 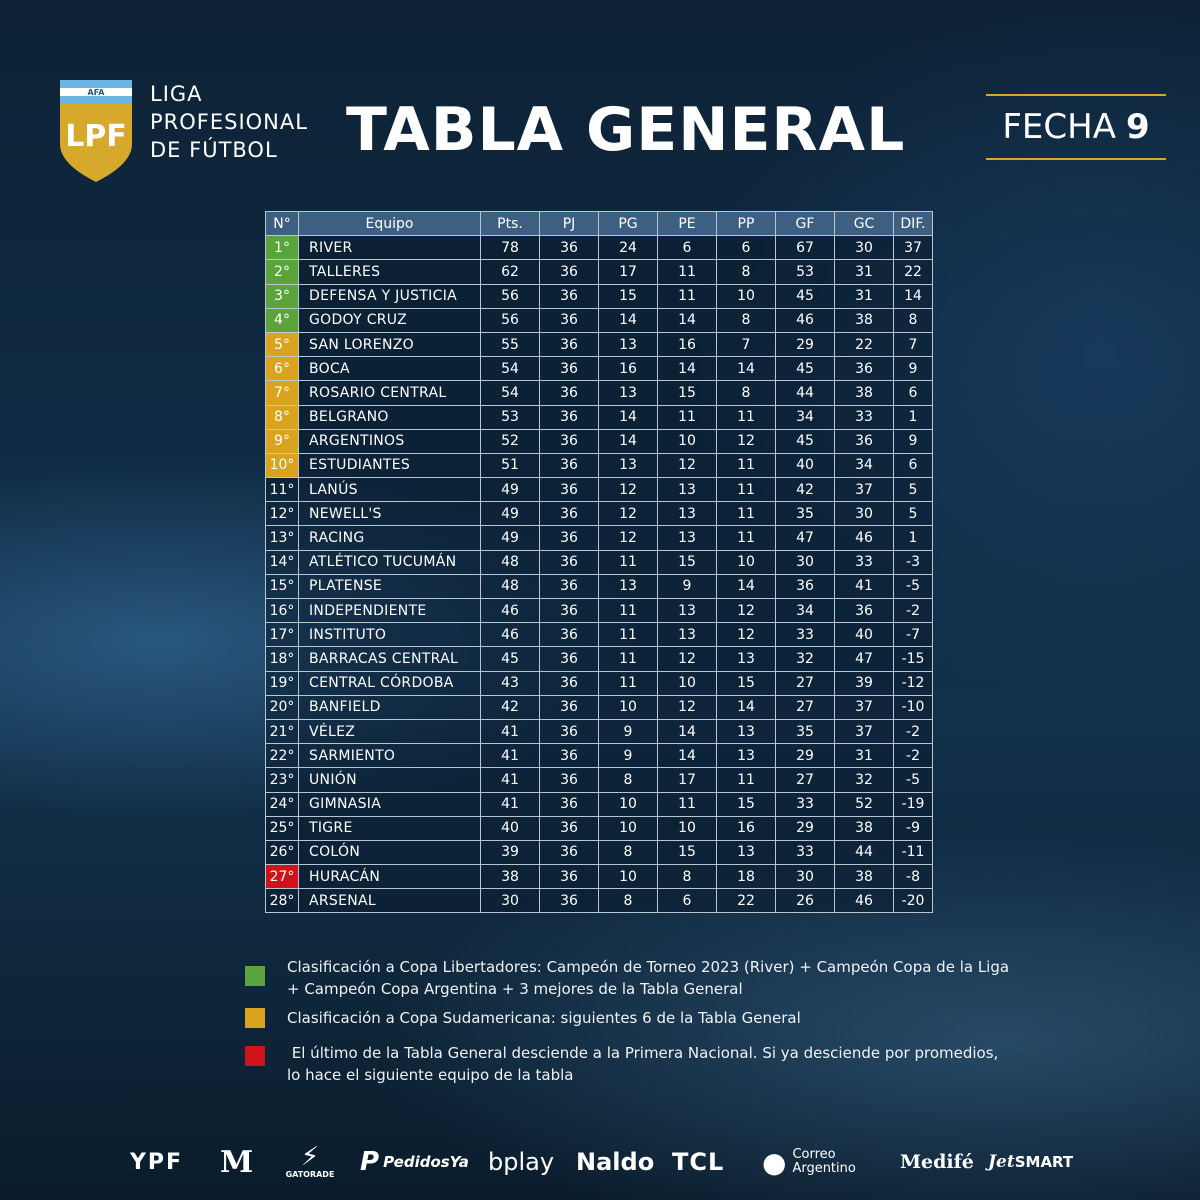 What do you see at coordinates (389, 562) in the screenshot?
I see `cell-team: ATLÉTICO TUCUMÁN` at bounding box center [389, 562].